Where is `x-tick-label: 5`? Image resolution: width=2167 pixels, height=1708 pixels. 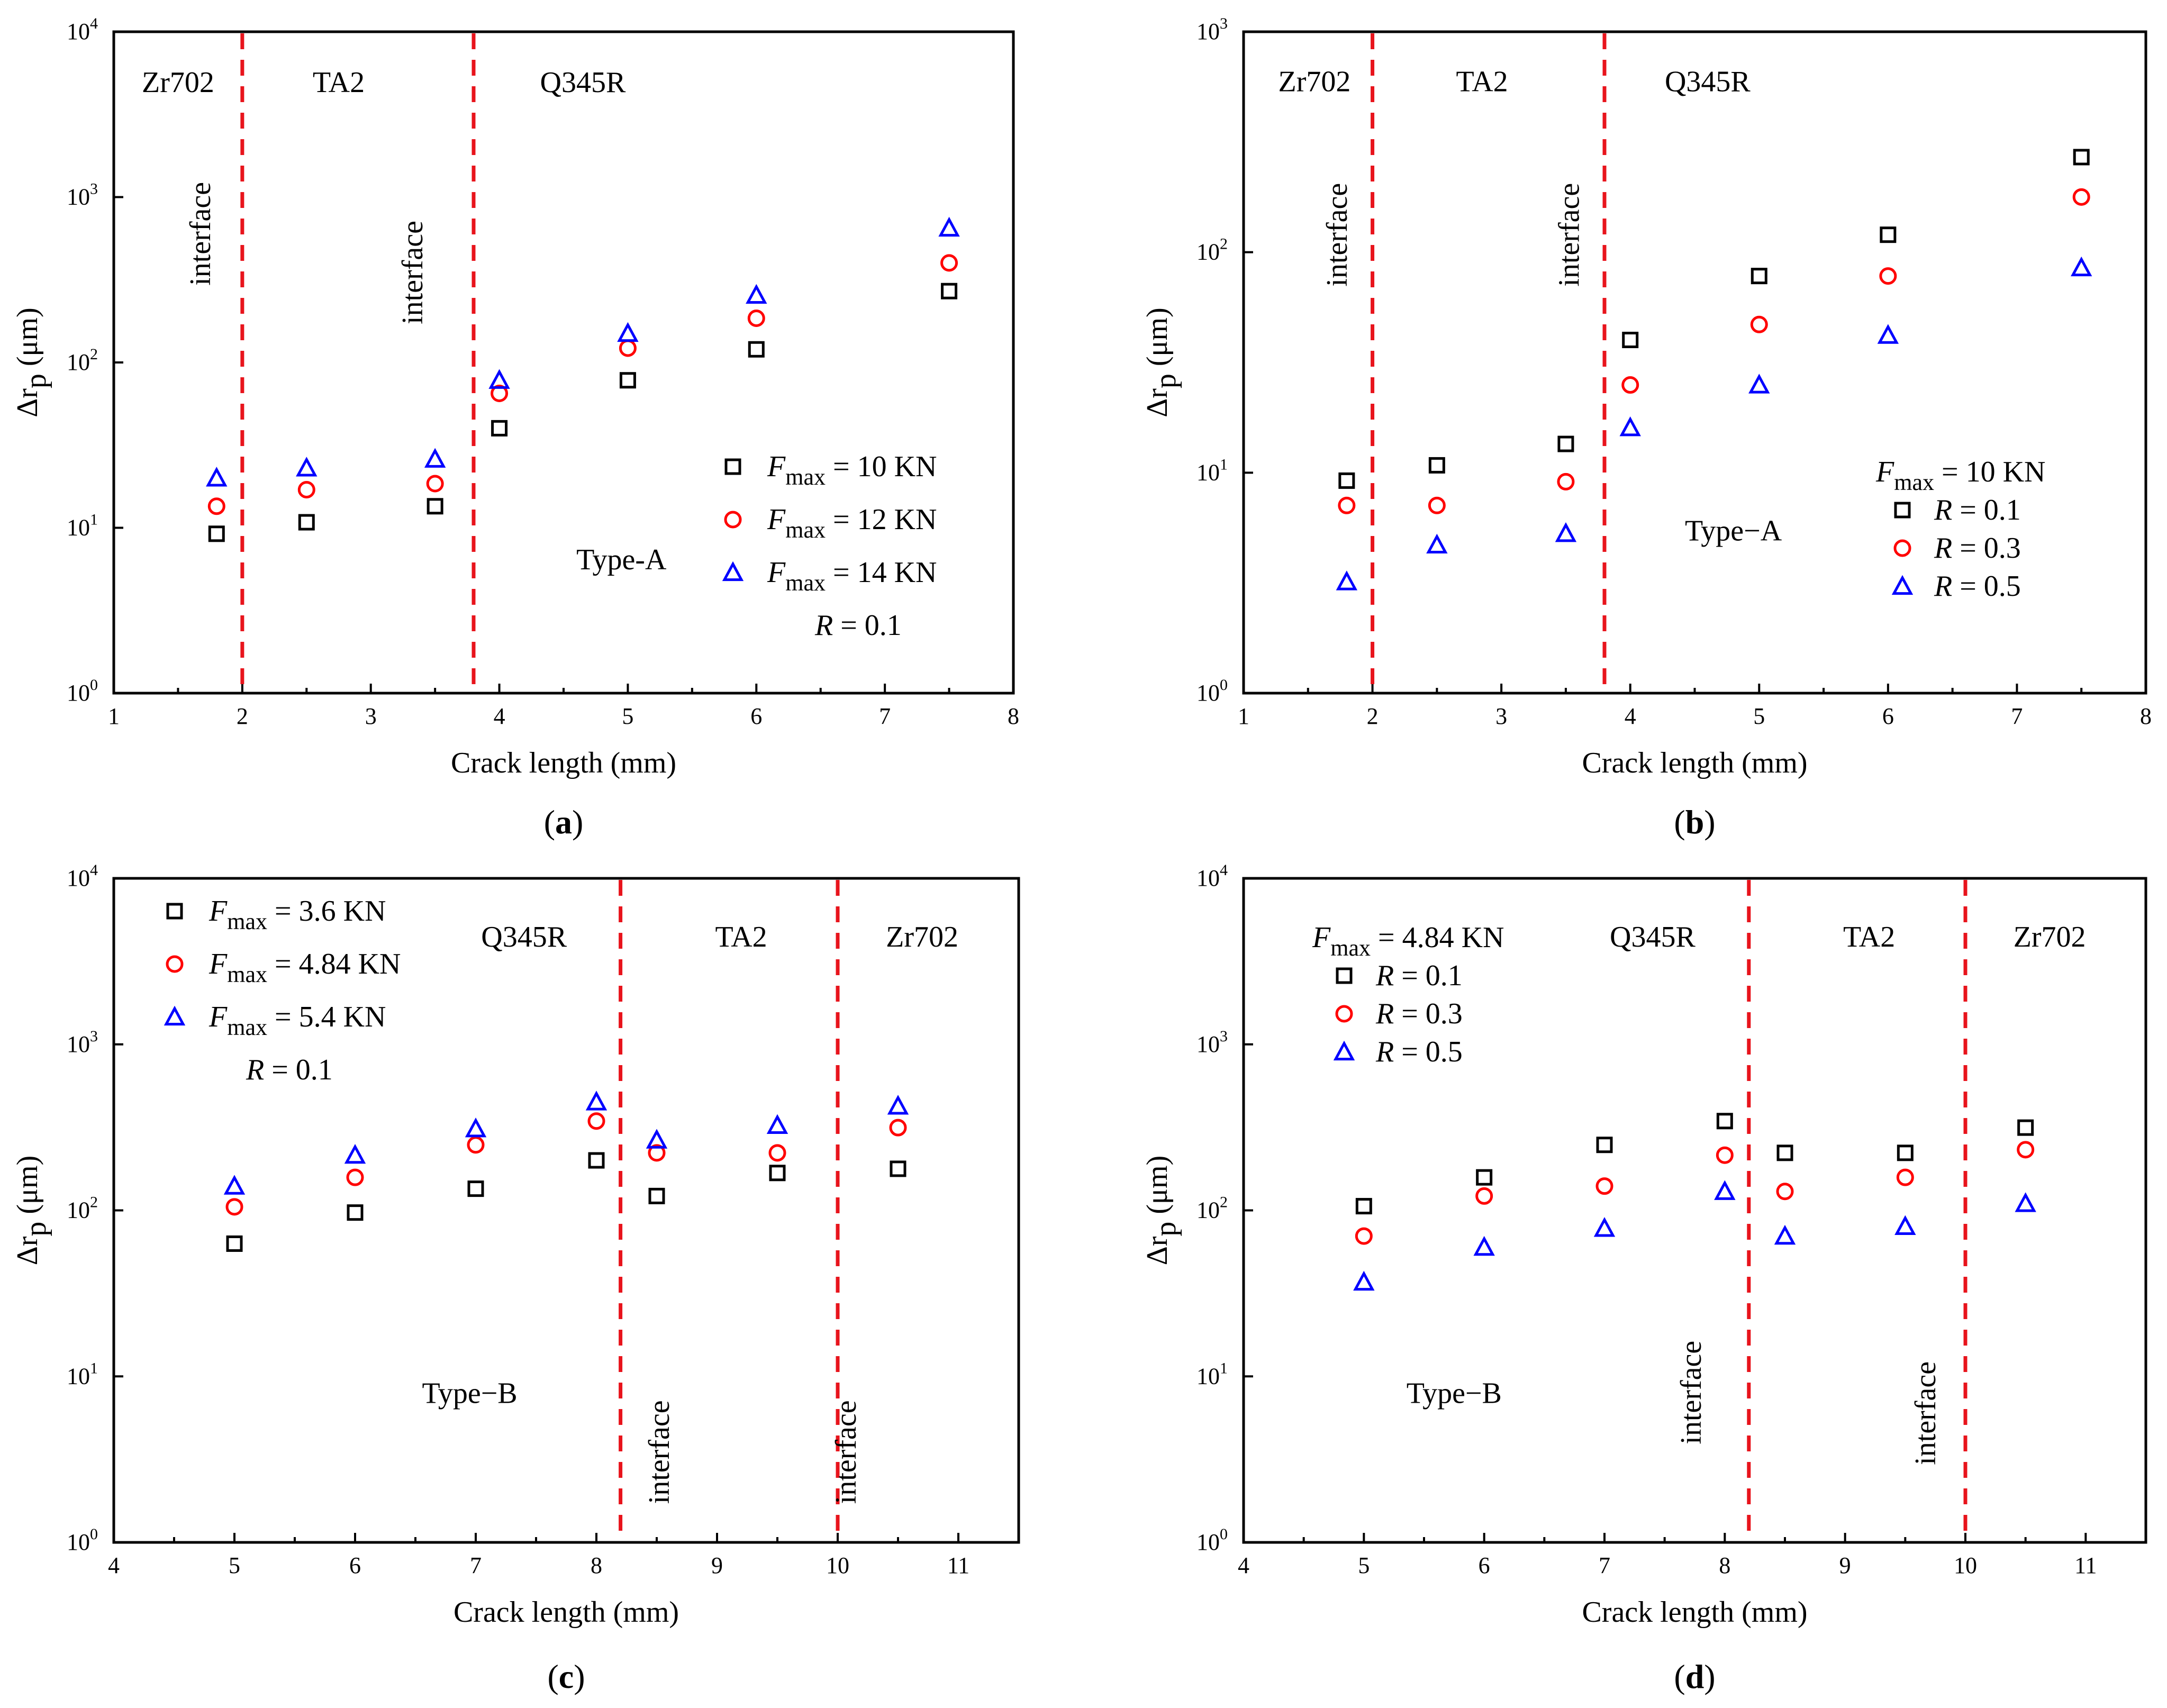
x-tick-label: 5 is located at coordinates (234, 1565).